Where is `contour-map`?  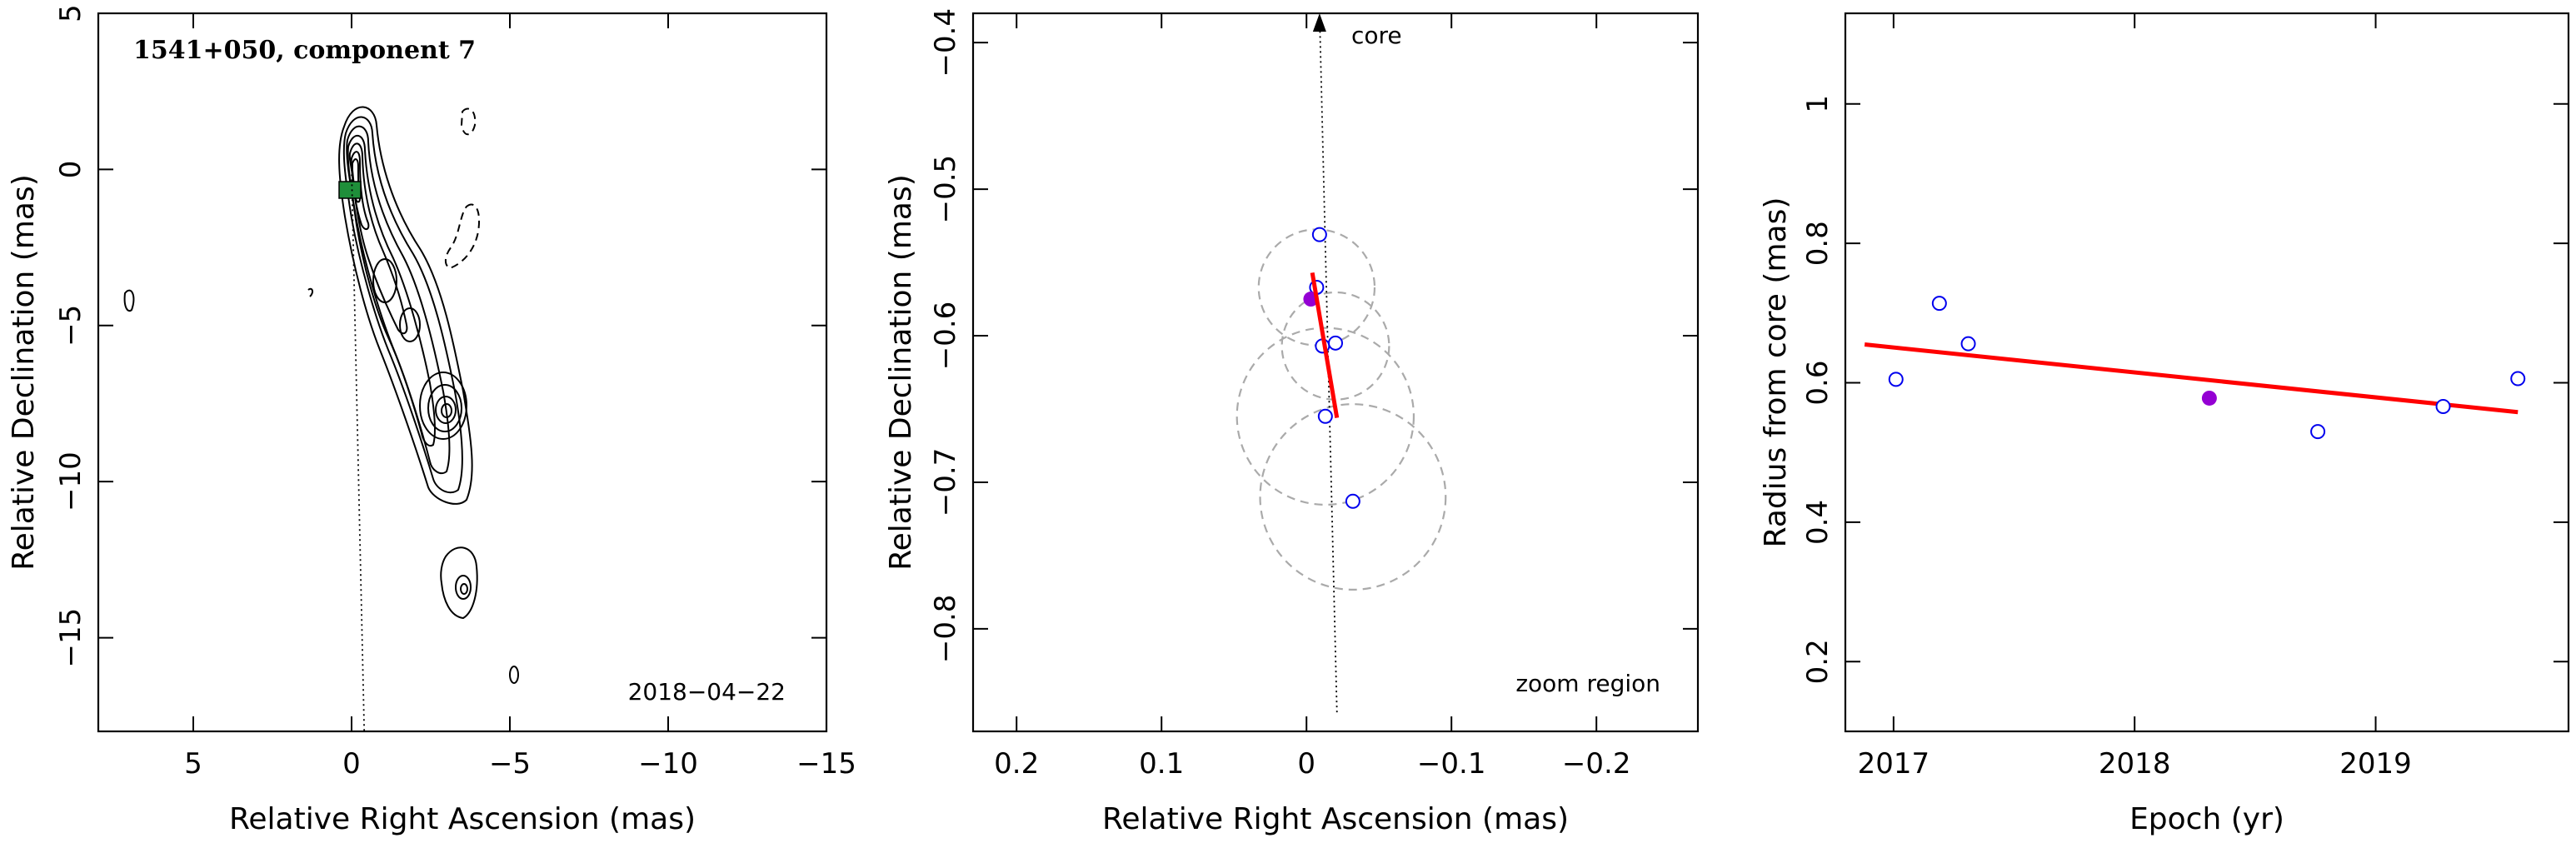 contour-map is located at coordinates (321, 395).